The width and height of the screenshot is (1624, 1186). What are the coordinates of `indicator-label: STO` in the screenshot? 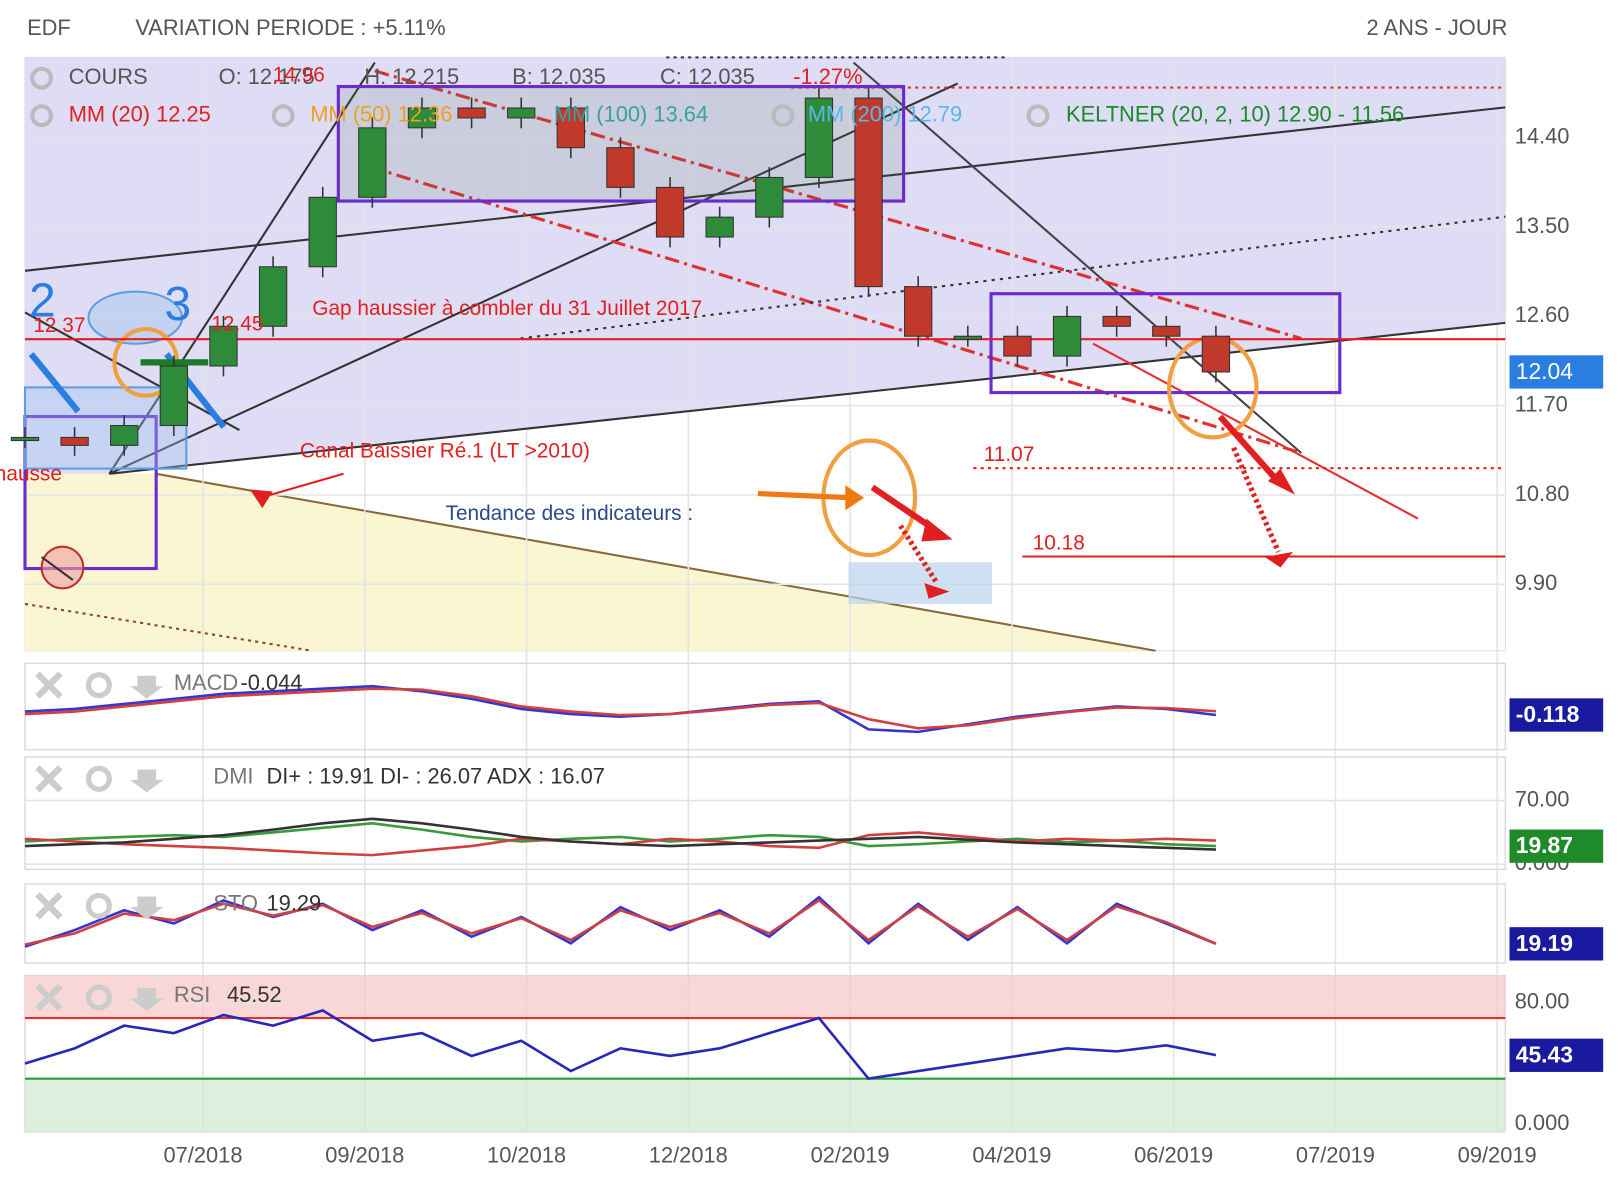 It's located at (235, 903).